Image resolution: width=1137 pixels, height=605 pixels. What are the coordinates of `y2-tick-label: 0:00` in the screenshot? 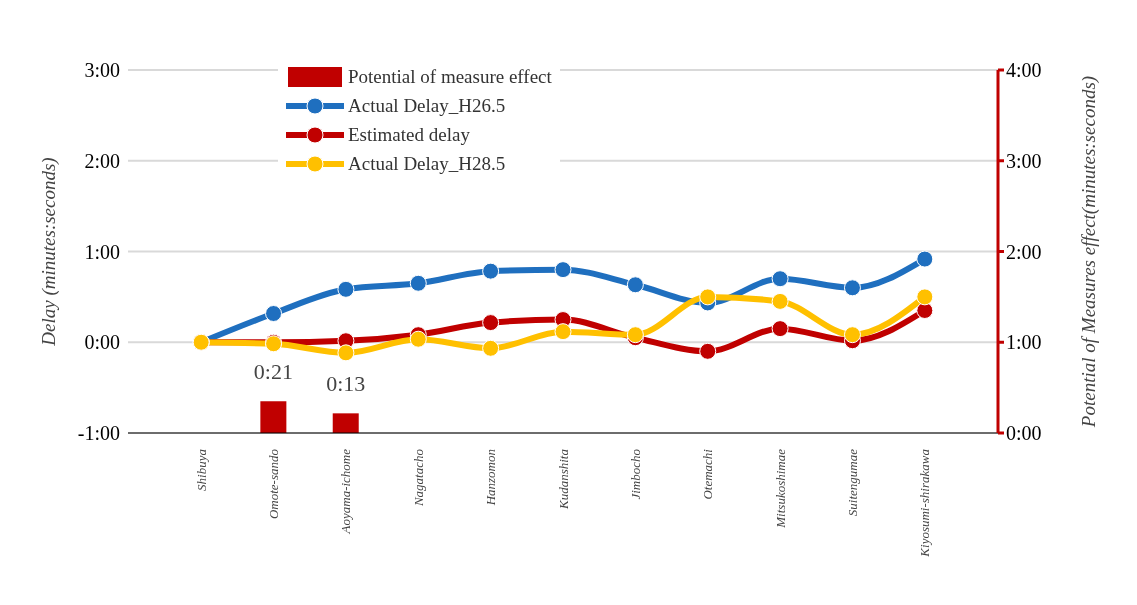 It's located at (1024, 433).